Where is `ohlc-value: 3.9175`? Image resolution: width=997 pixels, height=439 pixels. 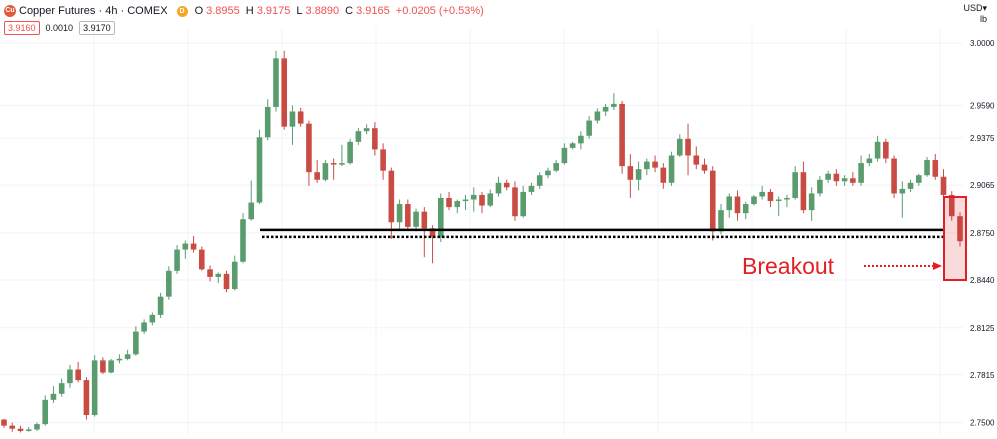
ohlc-value: 3.9175 is located at coordinates (273, 11).